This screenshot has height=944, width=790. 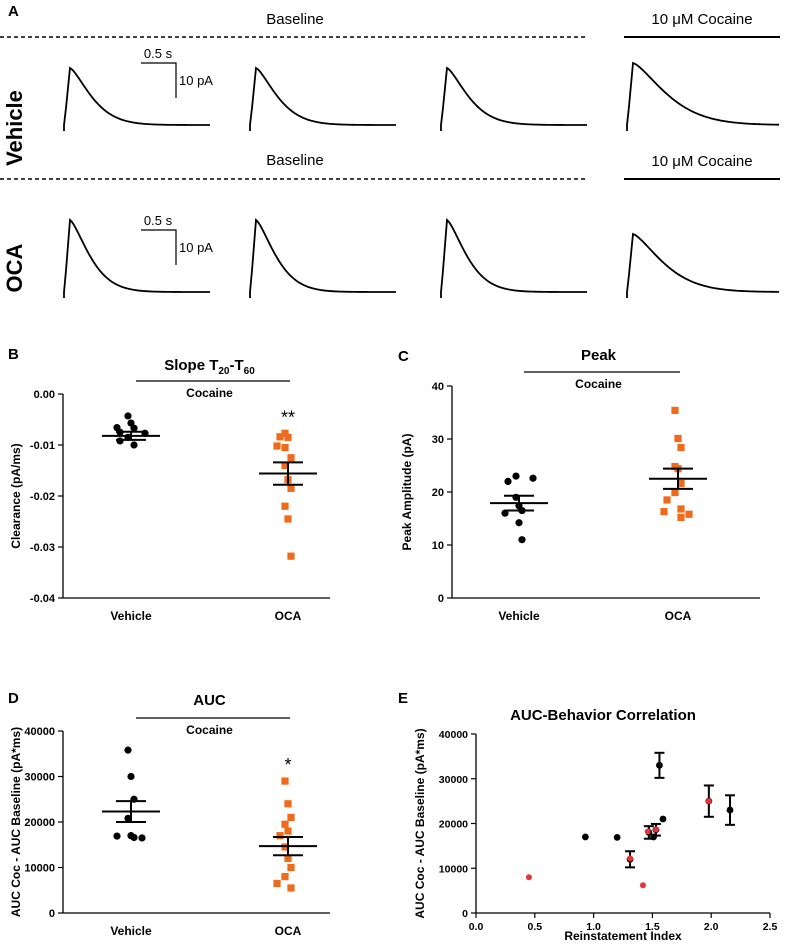 What do you see at coordinates (288, 417) in the screenshot?
I see `significance-marker: **` at bounding box center [288, 417].